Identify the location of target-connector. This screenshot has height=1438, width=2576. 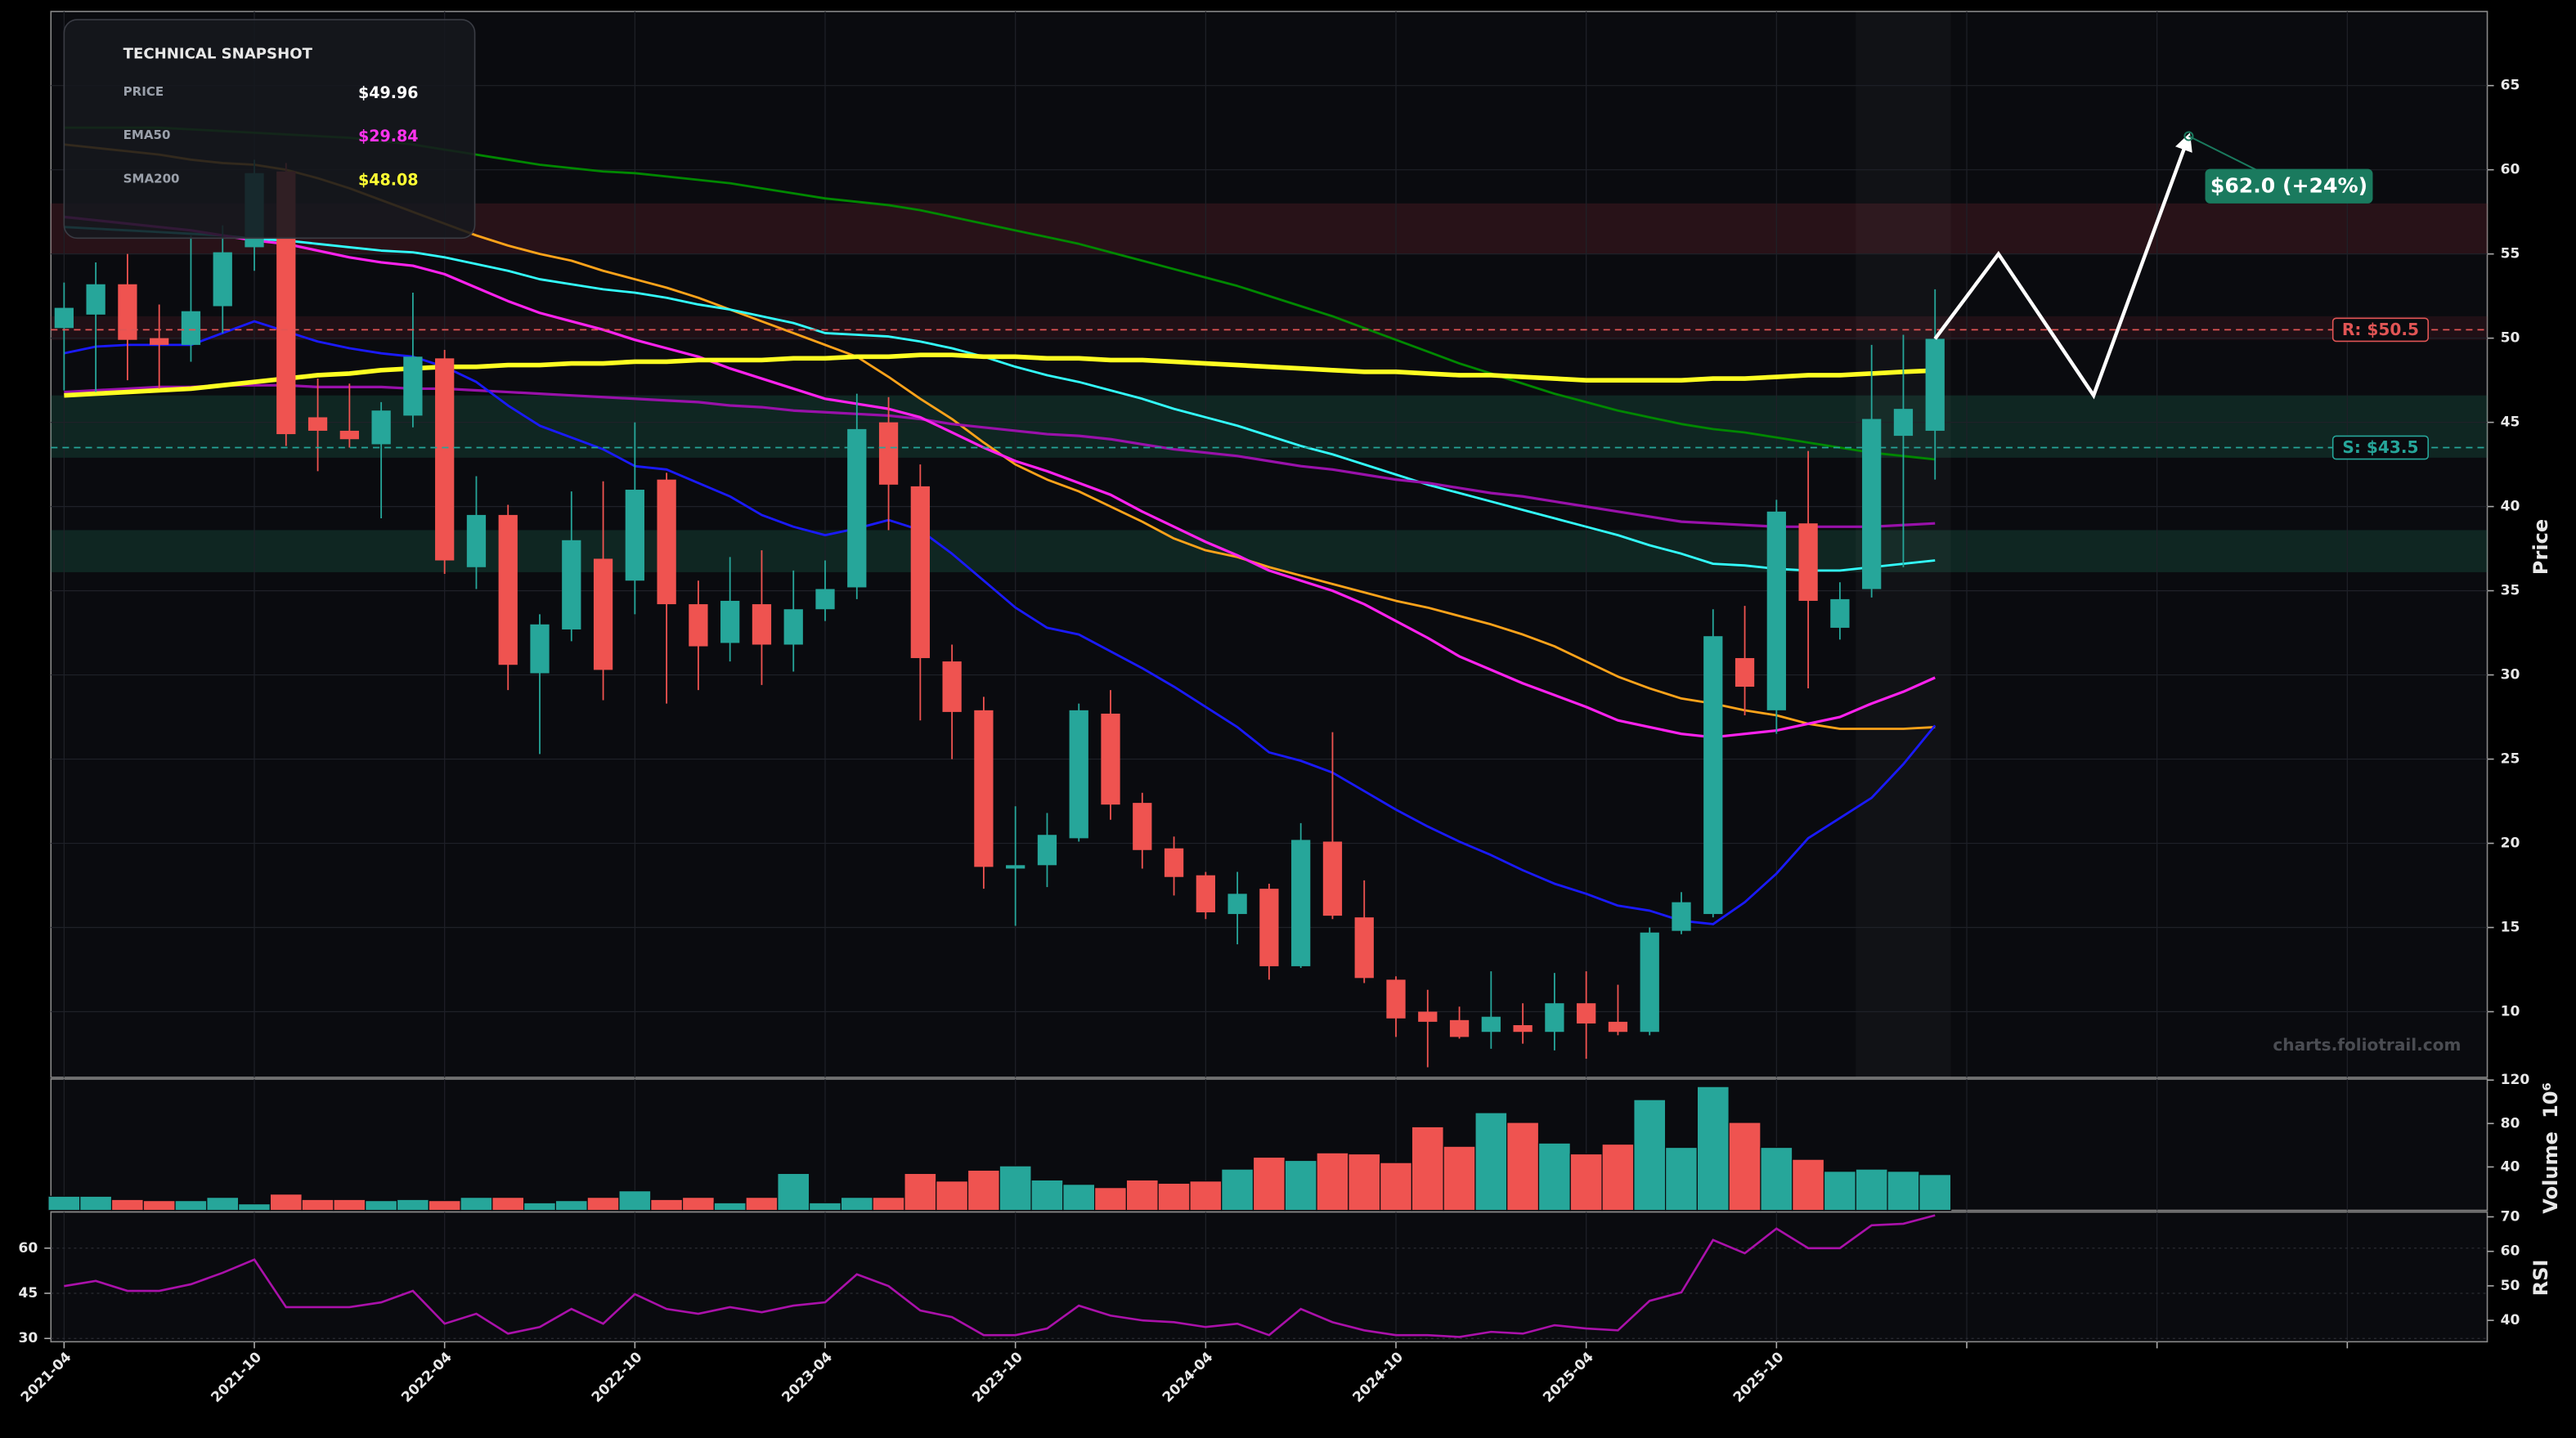
(2225, 154).